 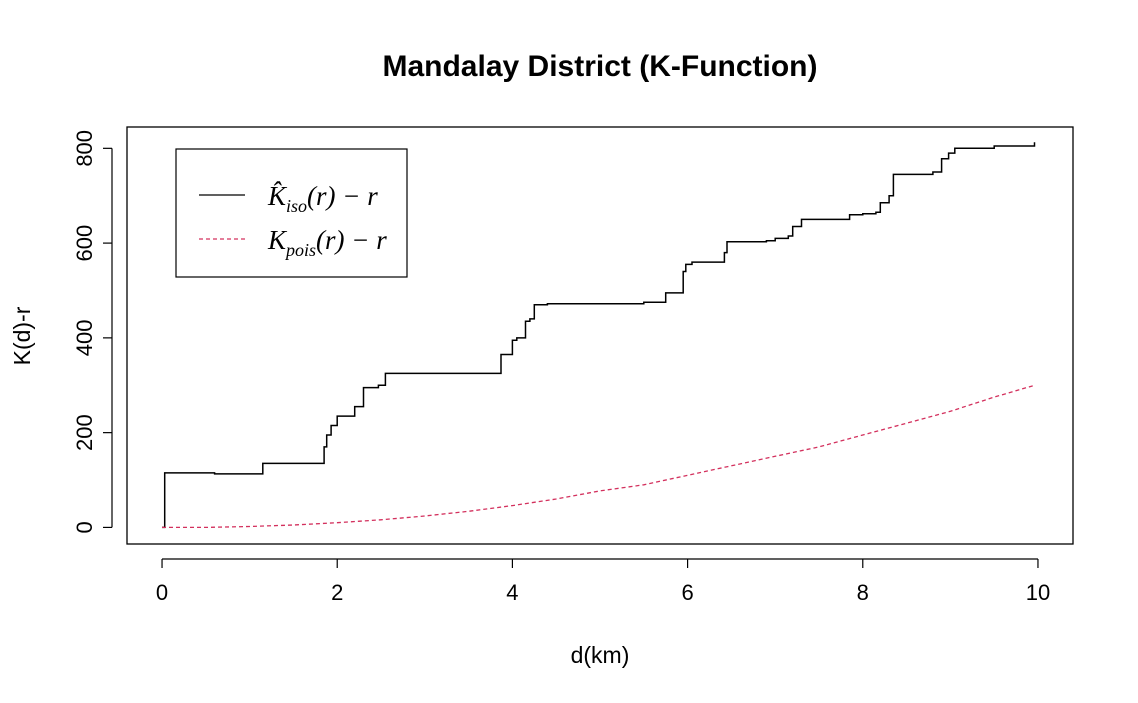 I want to click on y-tick-label: 200, so click(x=84, y=432).